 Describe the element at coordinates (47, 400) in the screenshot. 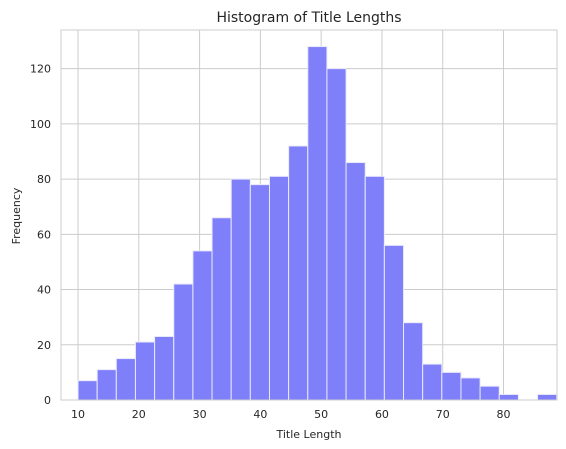

I see `y-tick-label: 0` at that location.